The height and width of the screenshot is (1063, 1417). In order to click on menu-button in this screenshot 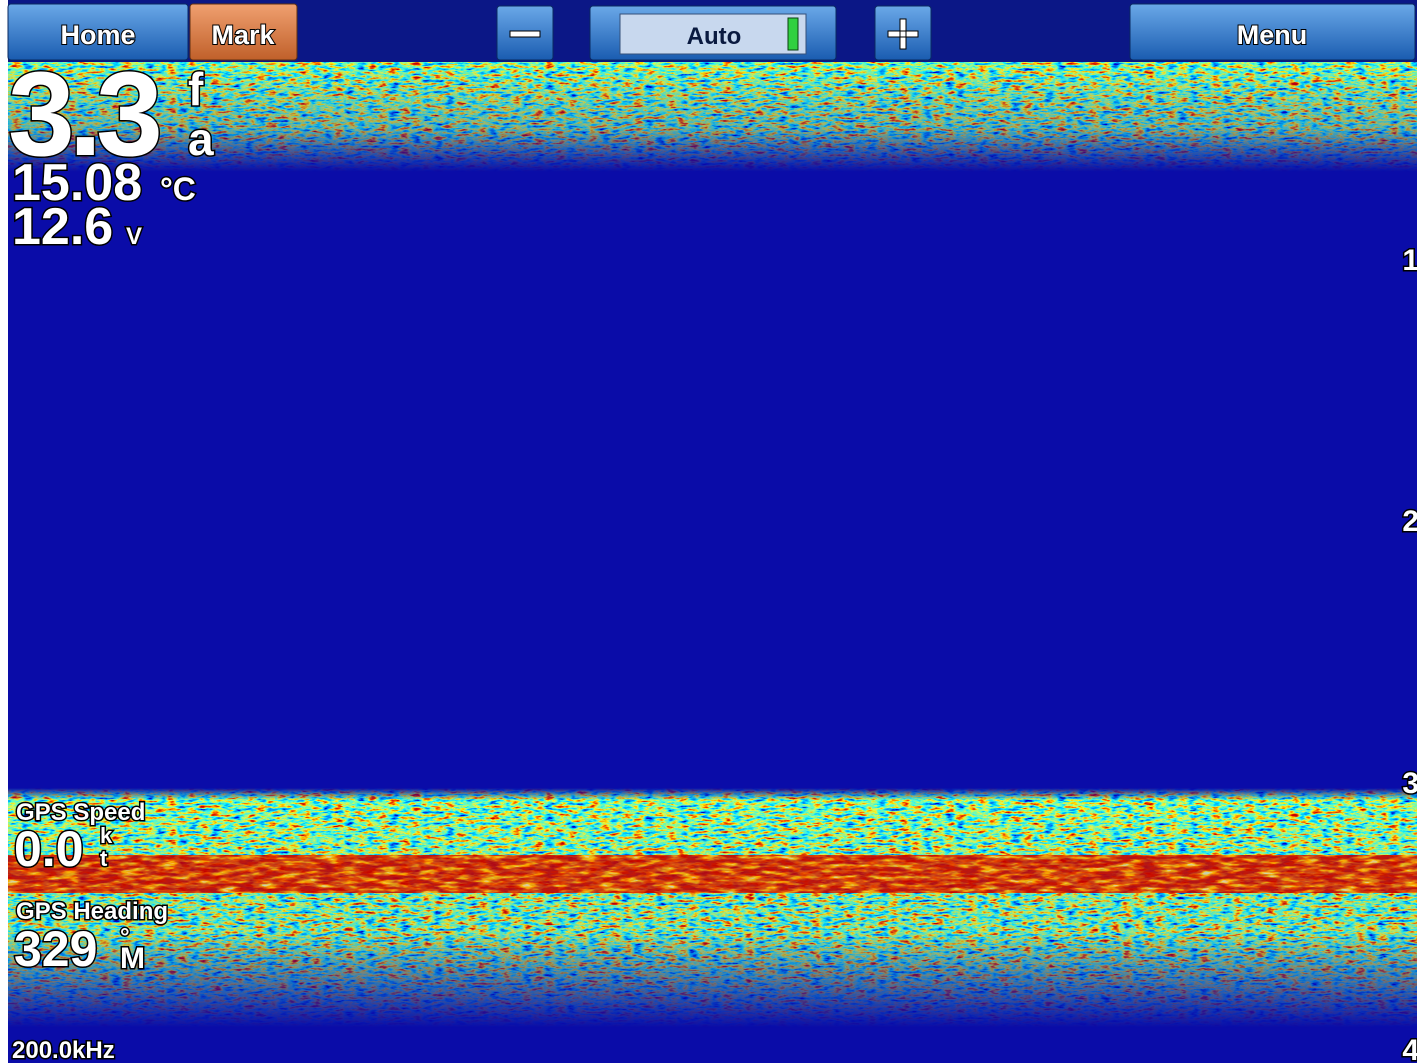, I will do `click(1272, 32)`.